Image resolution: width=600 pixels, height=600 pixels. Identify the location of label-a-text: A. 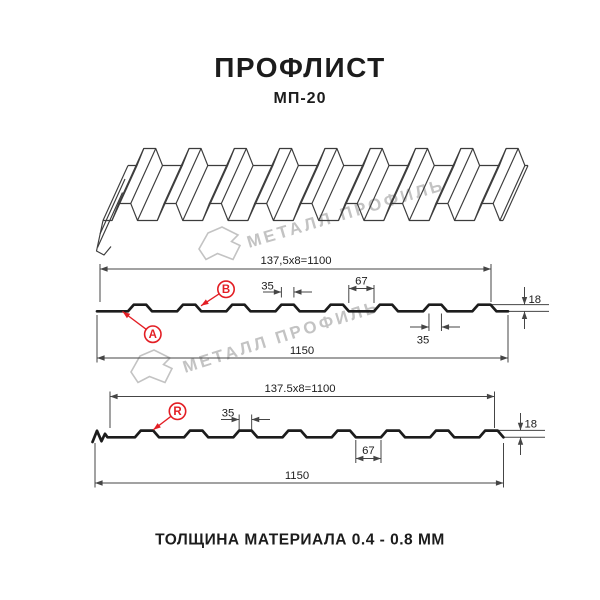
(153, 335).